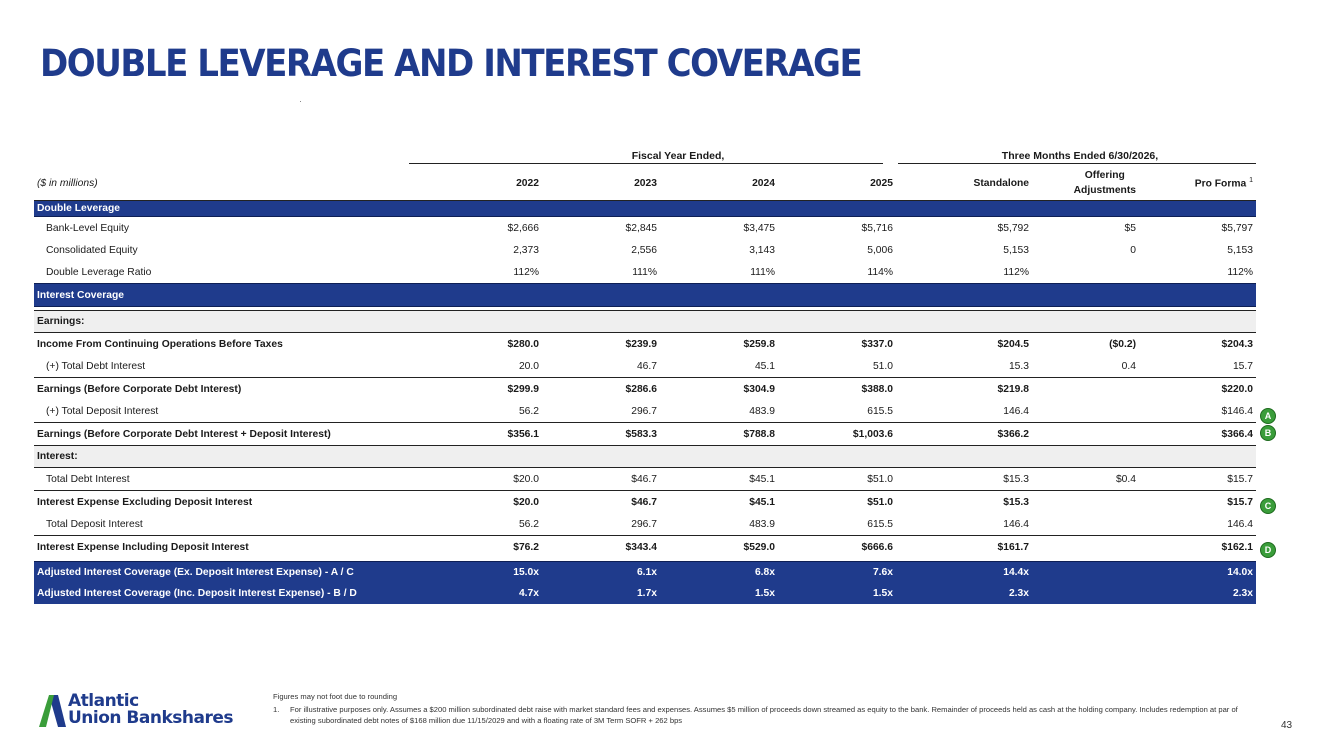 This screenshot has height=749, width=1333. Describe the element at coordinates (762, 272) in the screenshot. I see `cell: 111%` at that location.